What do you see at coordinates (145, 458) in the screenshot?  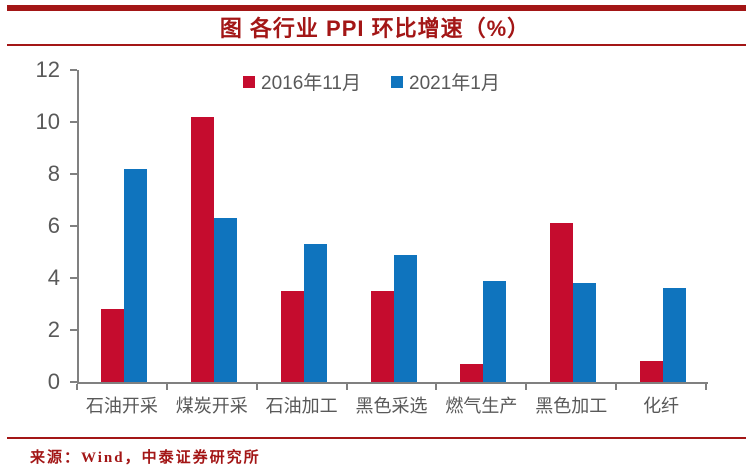 I see `source-text: 来源：Wind，中泰证券研究所` at bounding box center [145, 458].